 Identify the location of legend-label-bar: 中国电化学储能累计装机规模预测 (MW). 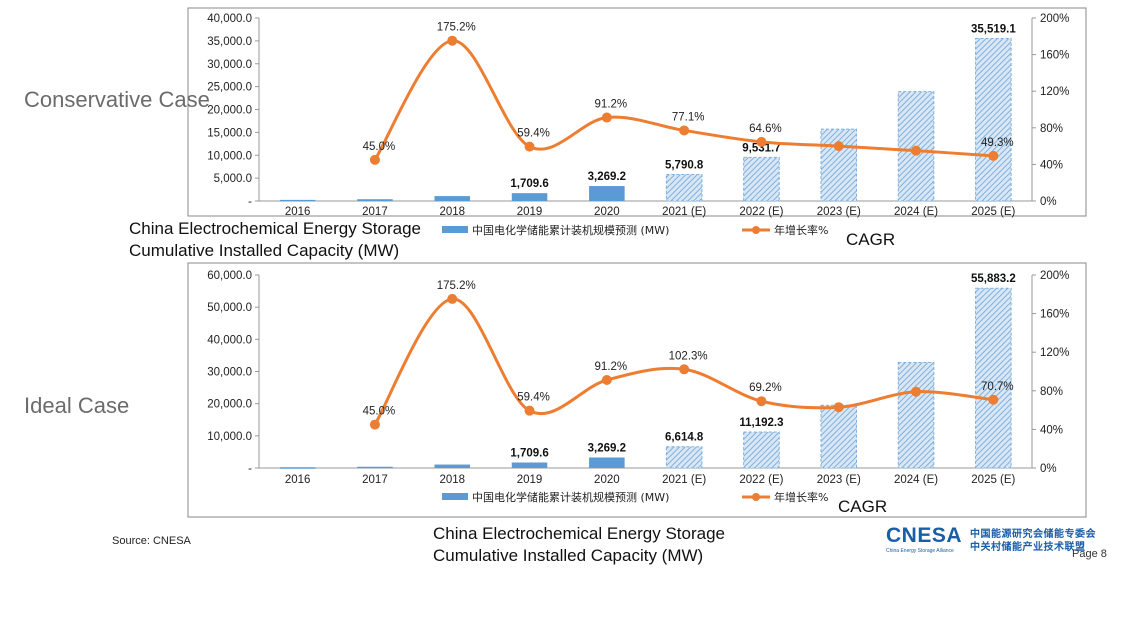
(570, 497).